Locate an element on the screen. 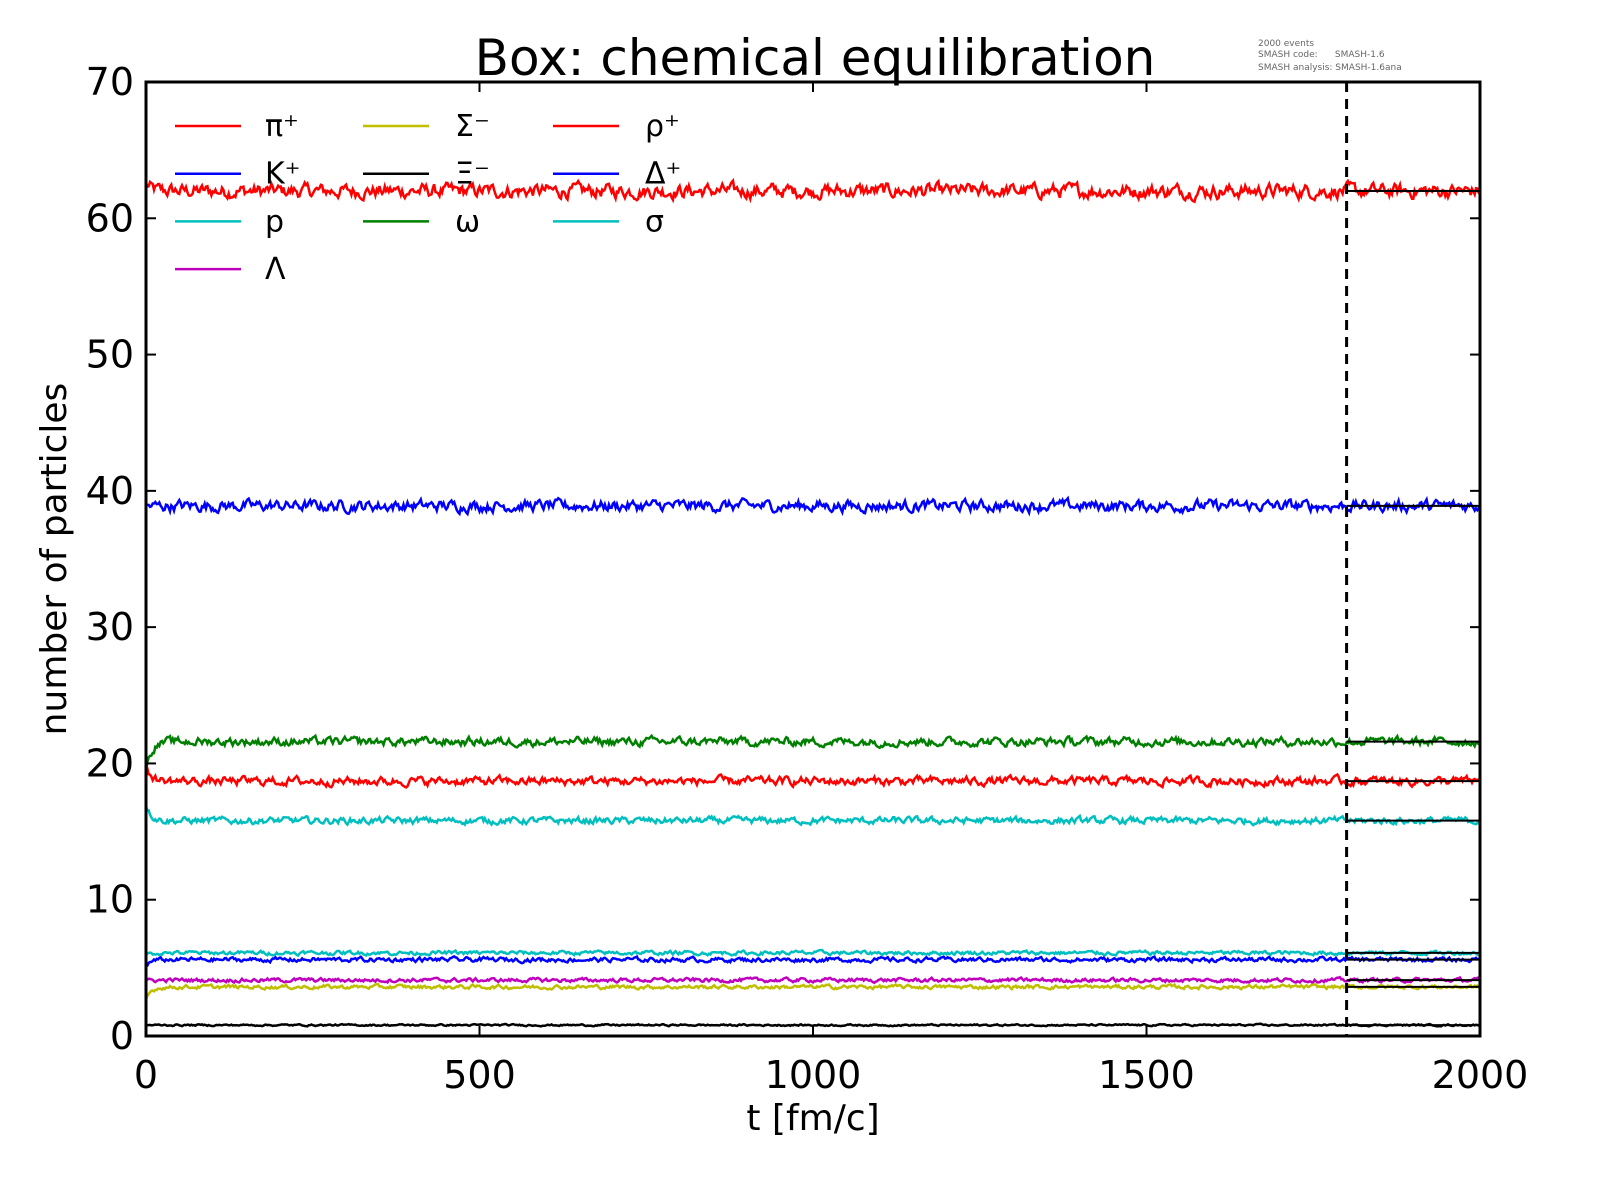  annotation-line: SMASH code: SMASH-1.6 is located at coordinates (1321, 55).